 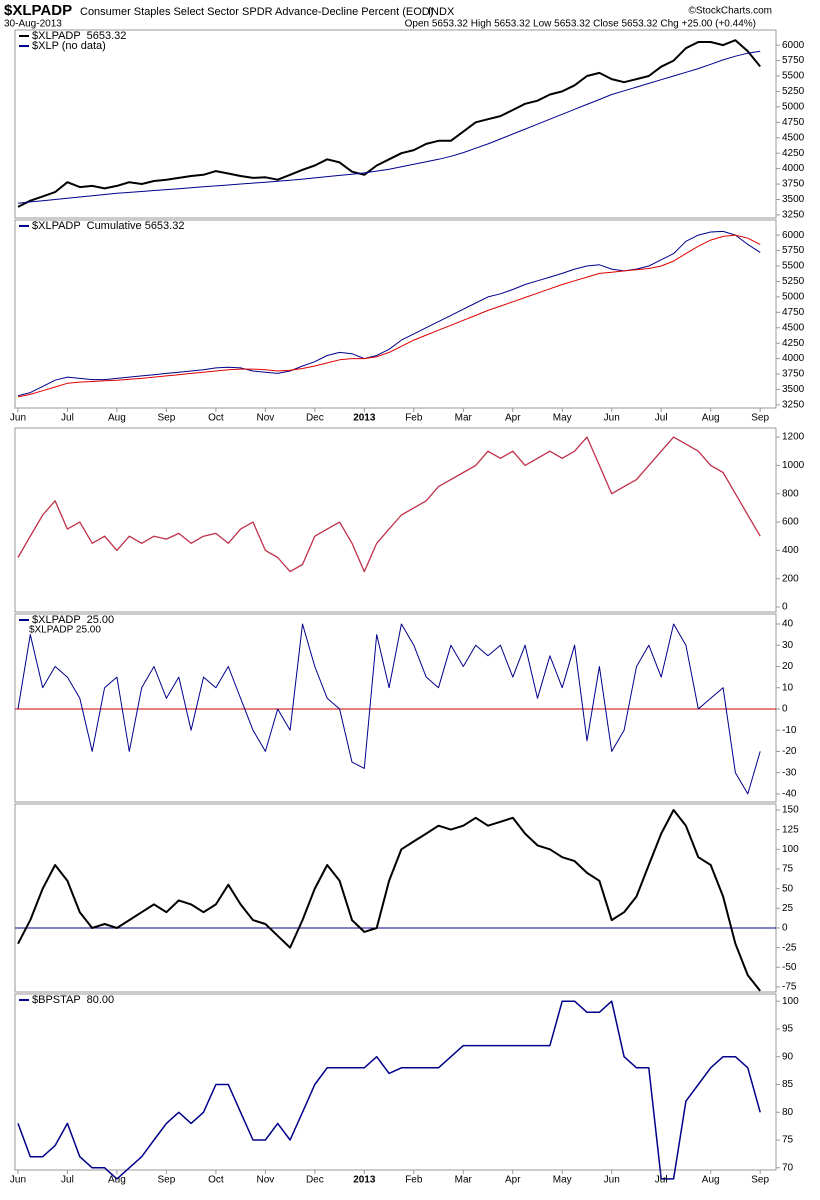 What do you see at coordinates (38, 10) in the screenshot?
I see `title: $XLPADP` at bounding box center [38, 10].